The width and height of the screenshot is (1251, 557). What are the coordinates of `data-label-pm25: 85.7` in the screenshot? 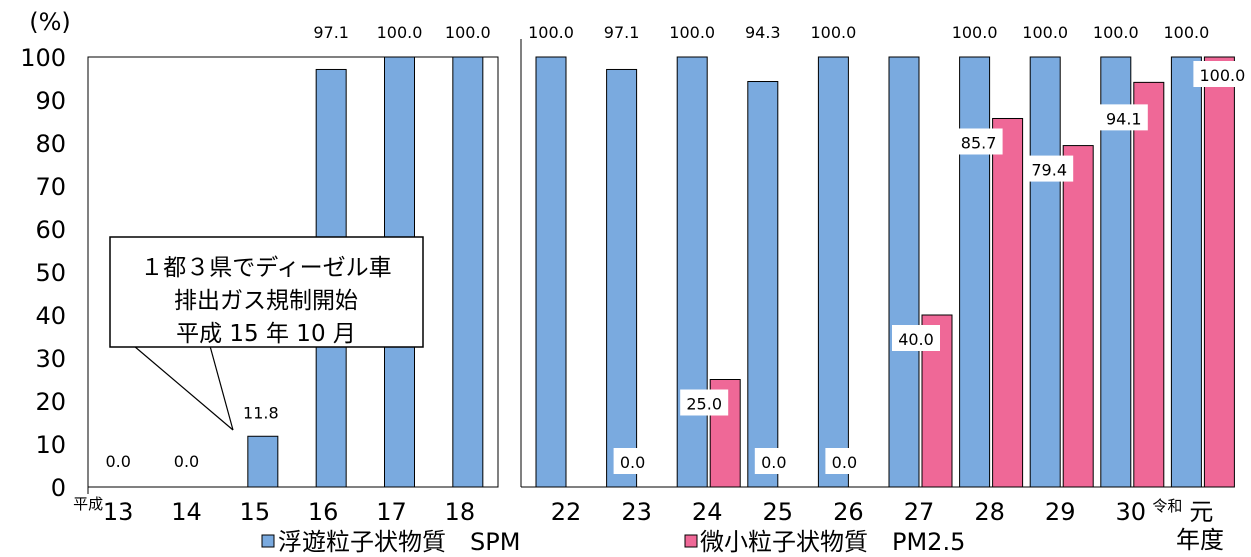 It's located at (979, 142).